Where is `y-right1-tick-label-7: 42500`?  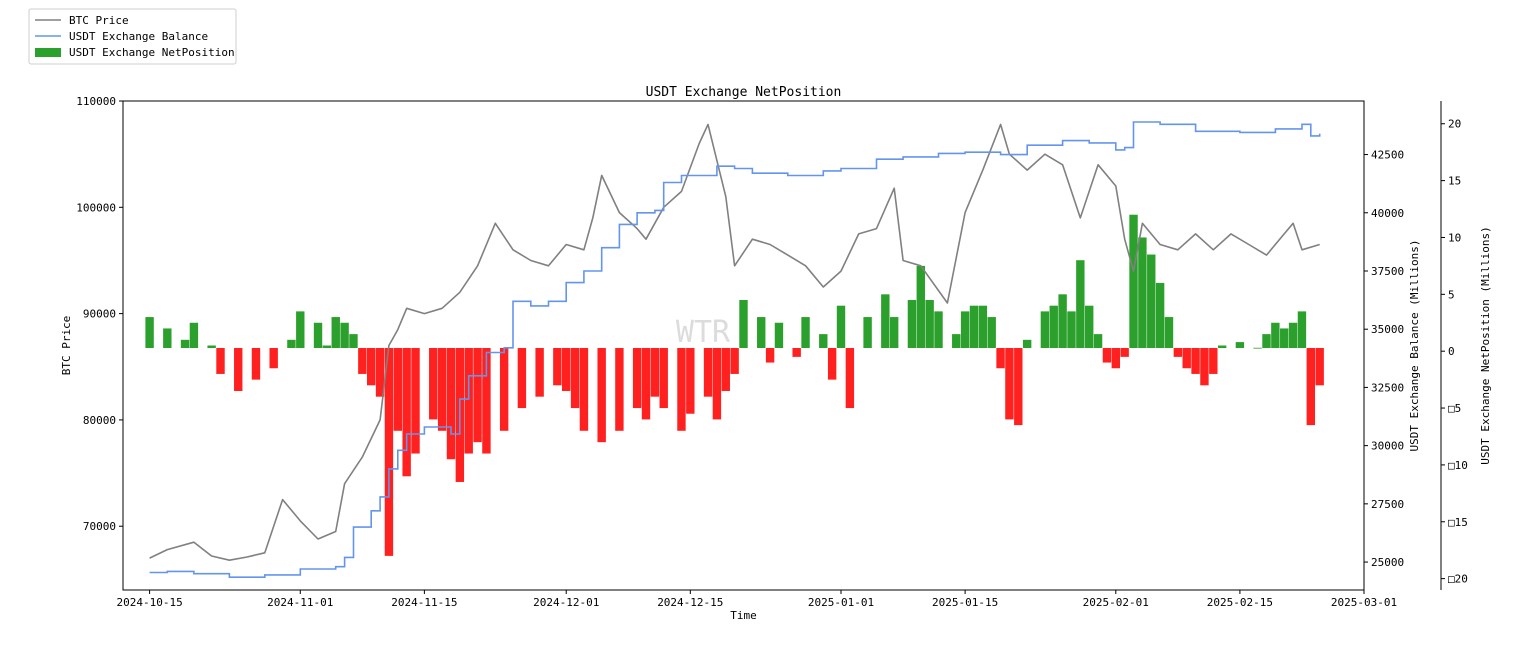 y-right1-tick-label-7: 42500 is located at coordinates (1387, 155).